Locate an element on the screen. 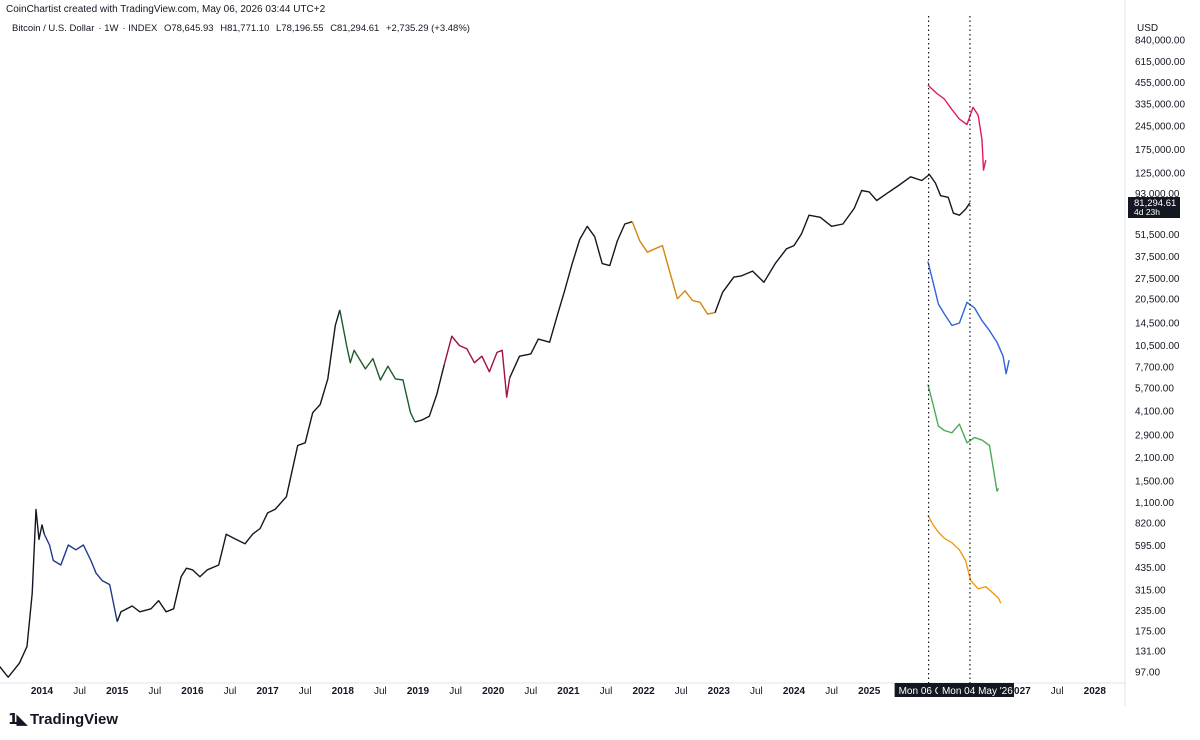 The image size is (1200, 740). ohlc-open: O78,645.93 is located at coordinates (188, 28).